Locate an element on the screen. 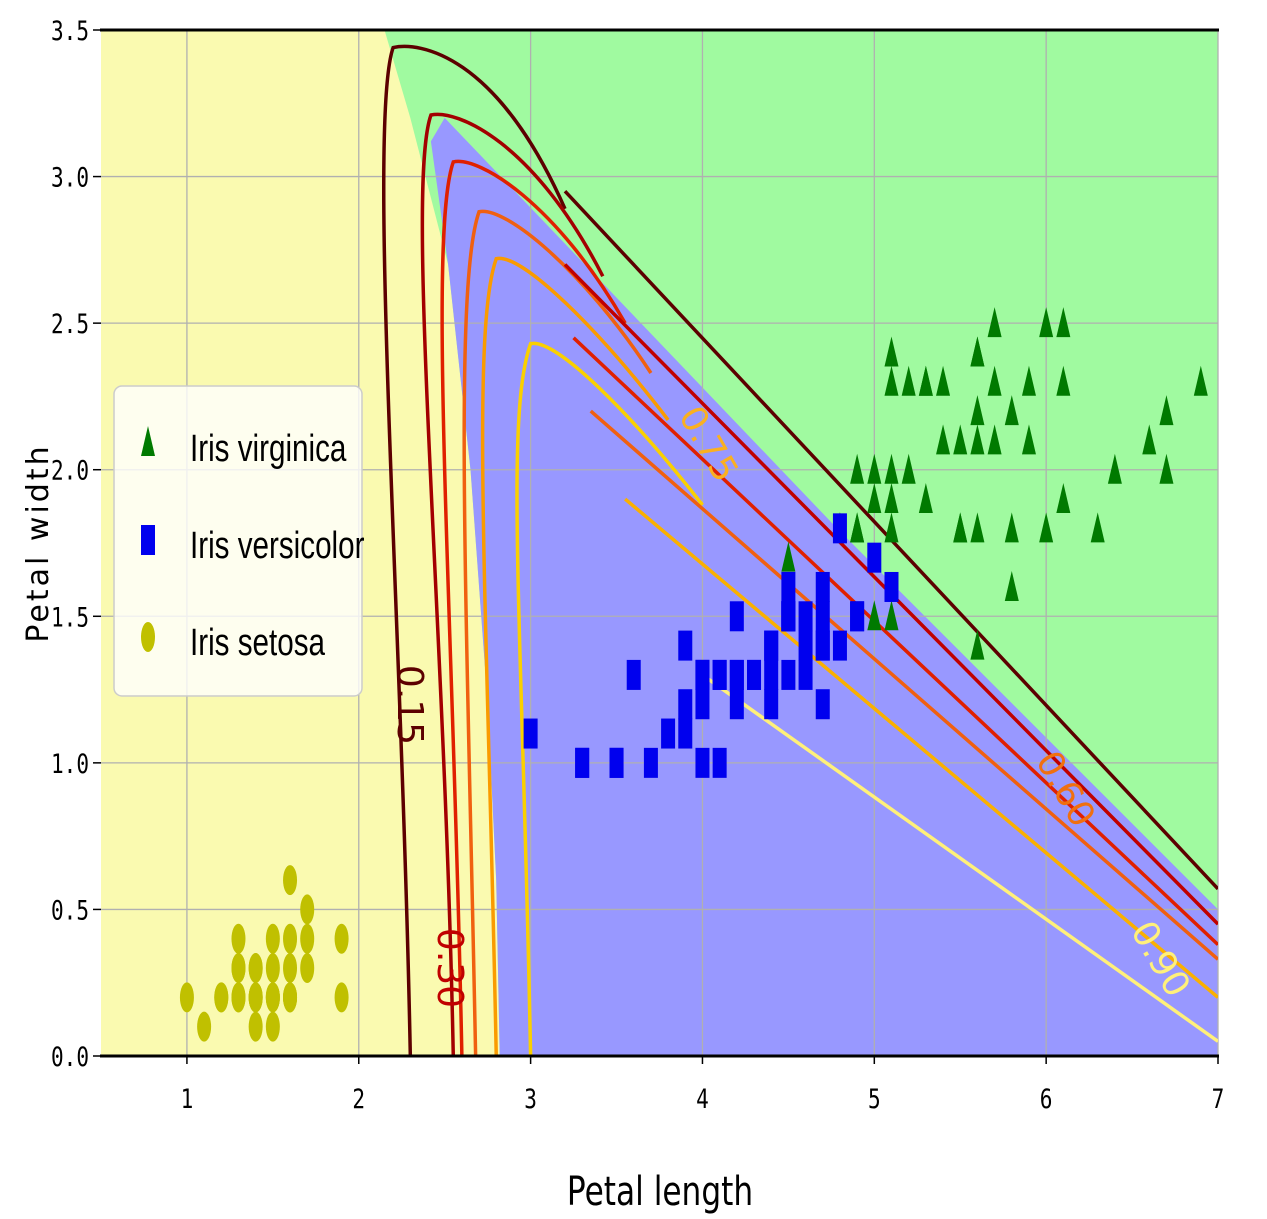  contour-label-0-15: 0.15 is located at coordinates (409, 705).